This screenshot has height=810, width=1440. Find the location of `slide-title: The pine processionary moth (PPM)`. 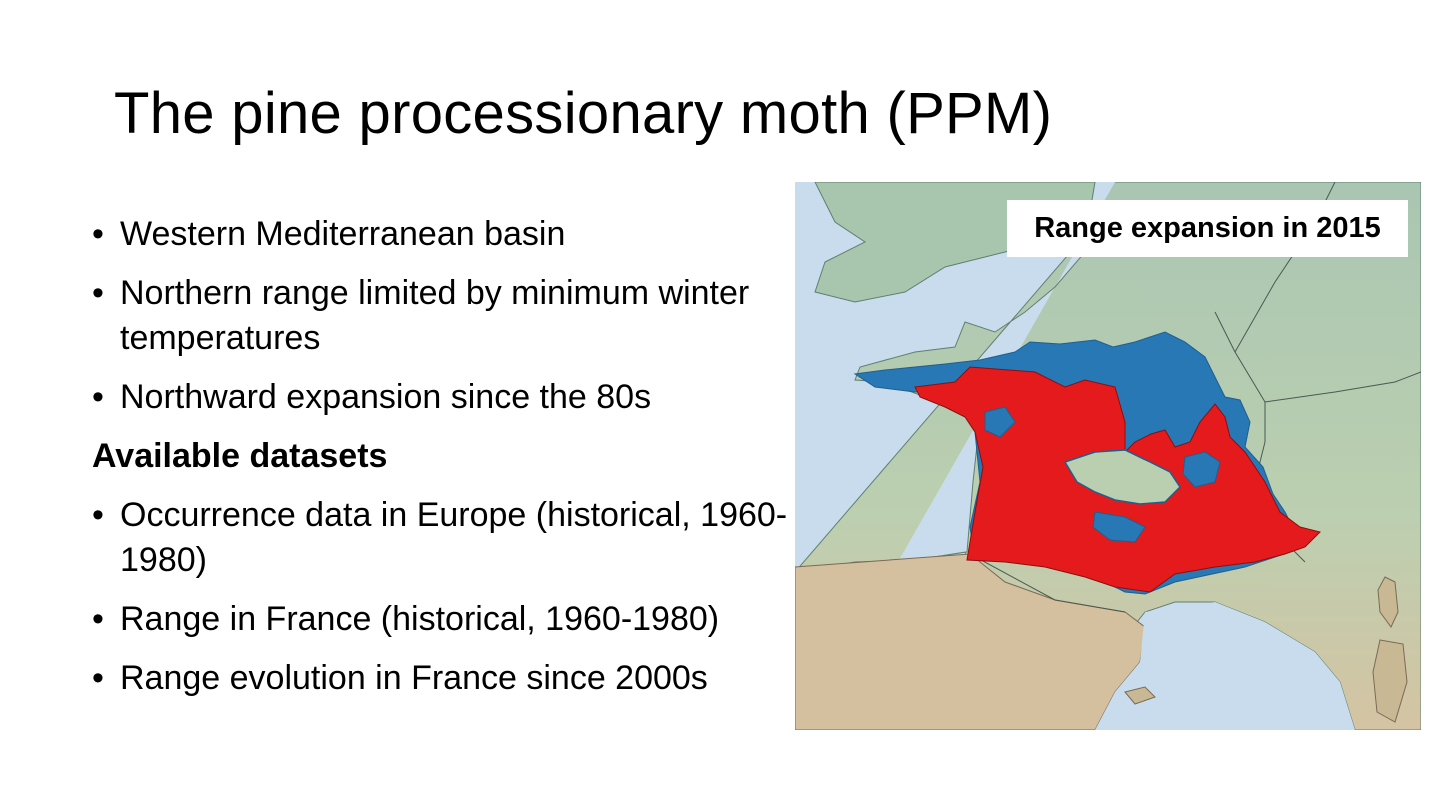

slide-title: The pine processionary moth (PPM) is located at coordinates (583, 113).